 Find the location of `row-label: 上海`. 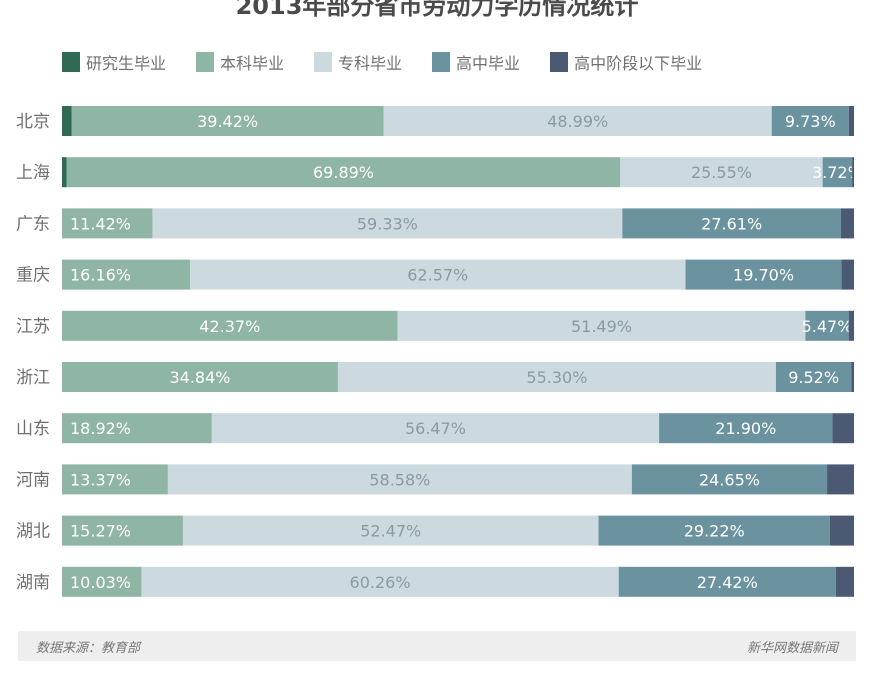

row-label: 上海 is located at coordinates (33, 173).